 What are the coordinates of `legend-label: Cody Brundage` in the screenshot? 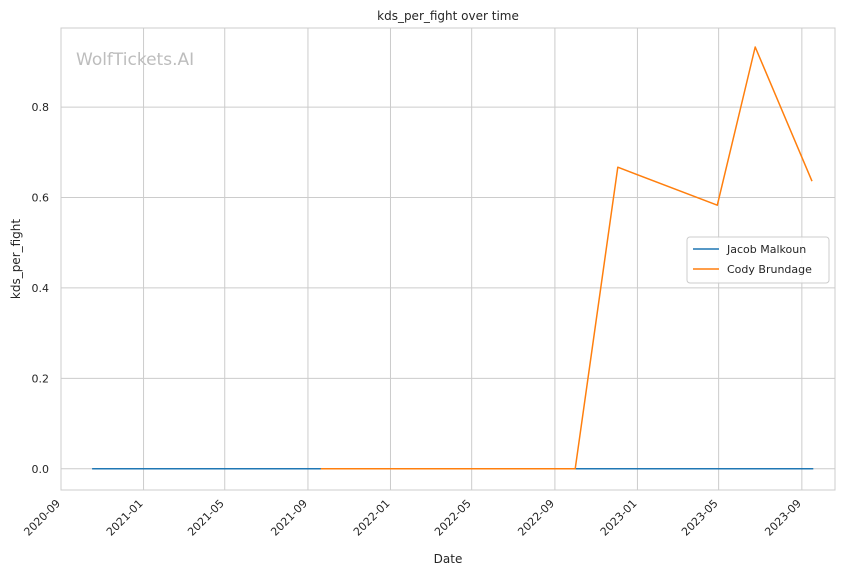 It's located at (769, 269).